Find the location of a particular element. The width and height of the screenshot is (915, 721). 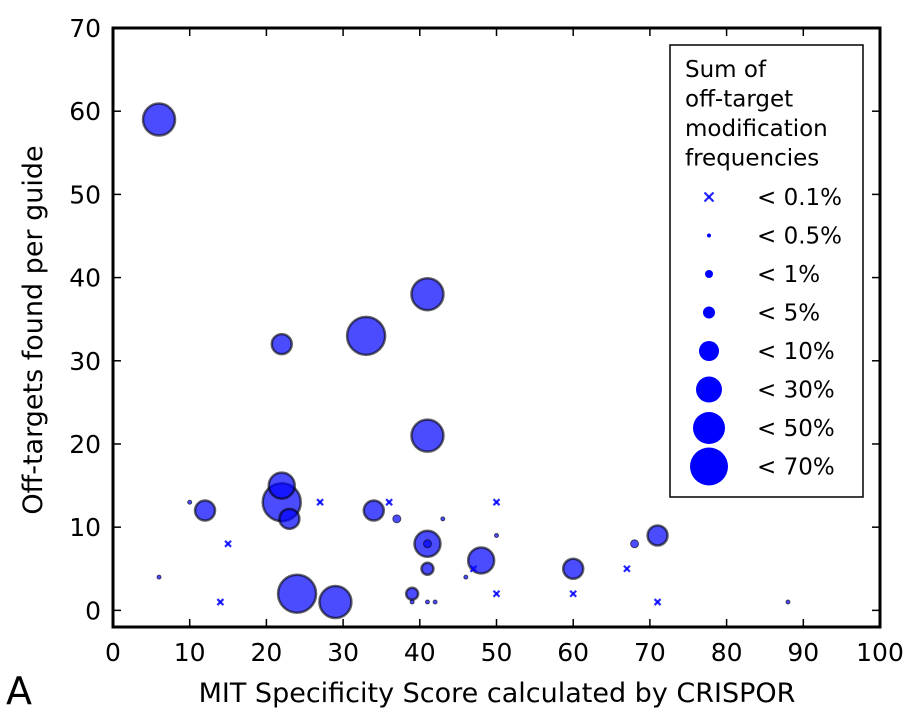

x-tick-label: 0 is located at coordinates (113, 652).